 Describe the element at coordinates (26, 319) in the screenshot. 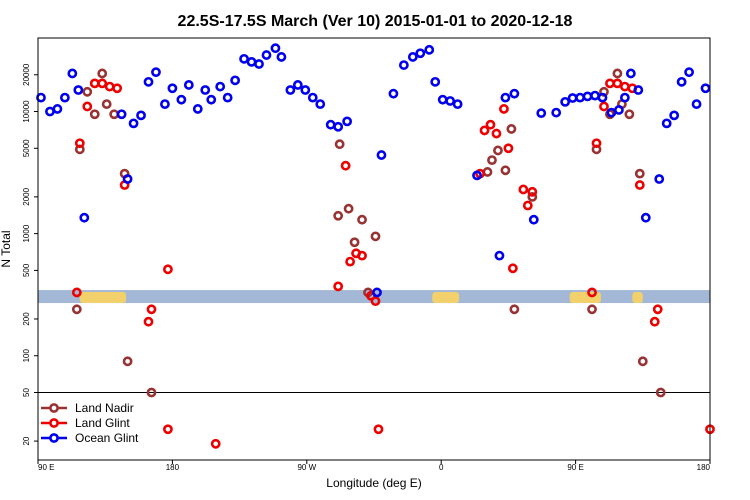

I see `y-tick-label: 200` at that location.